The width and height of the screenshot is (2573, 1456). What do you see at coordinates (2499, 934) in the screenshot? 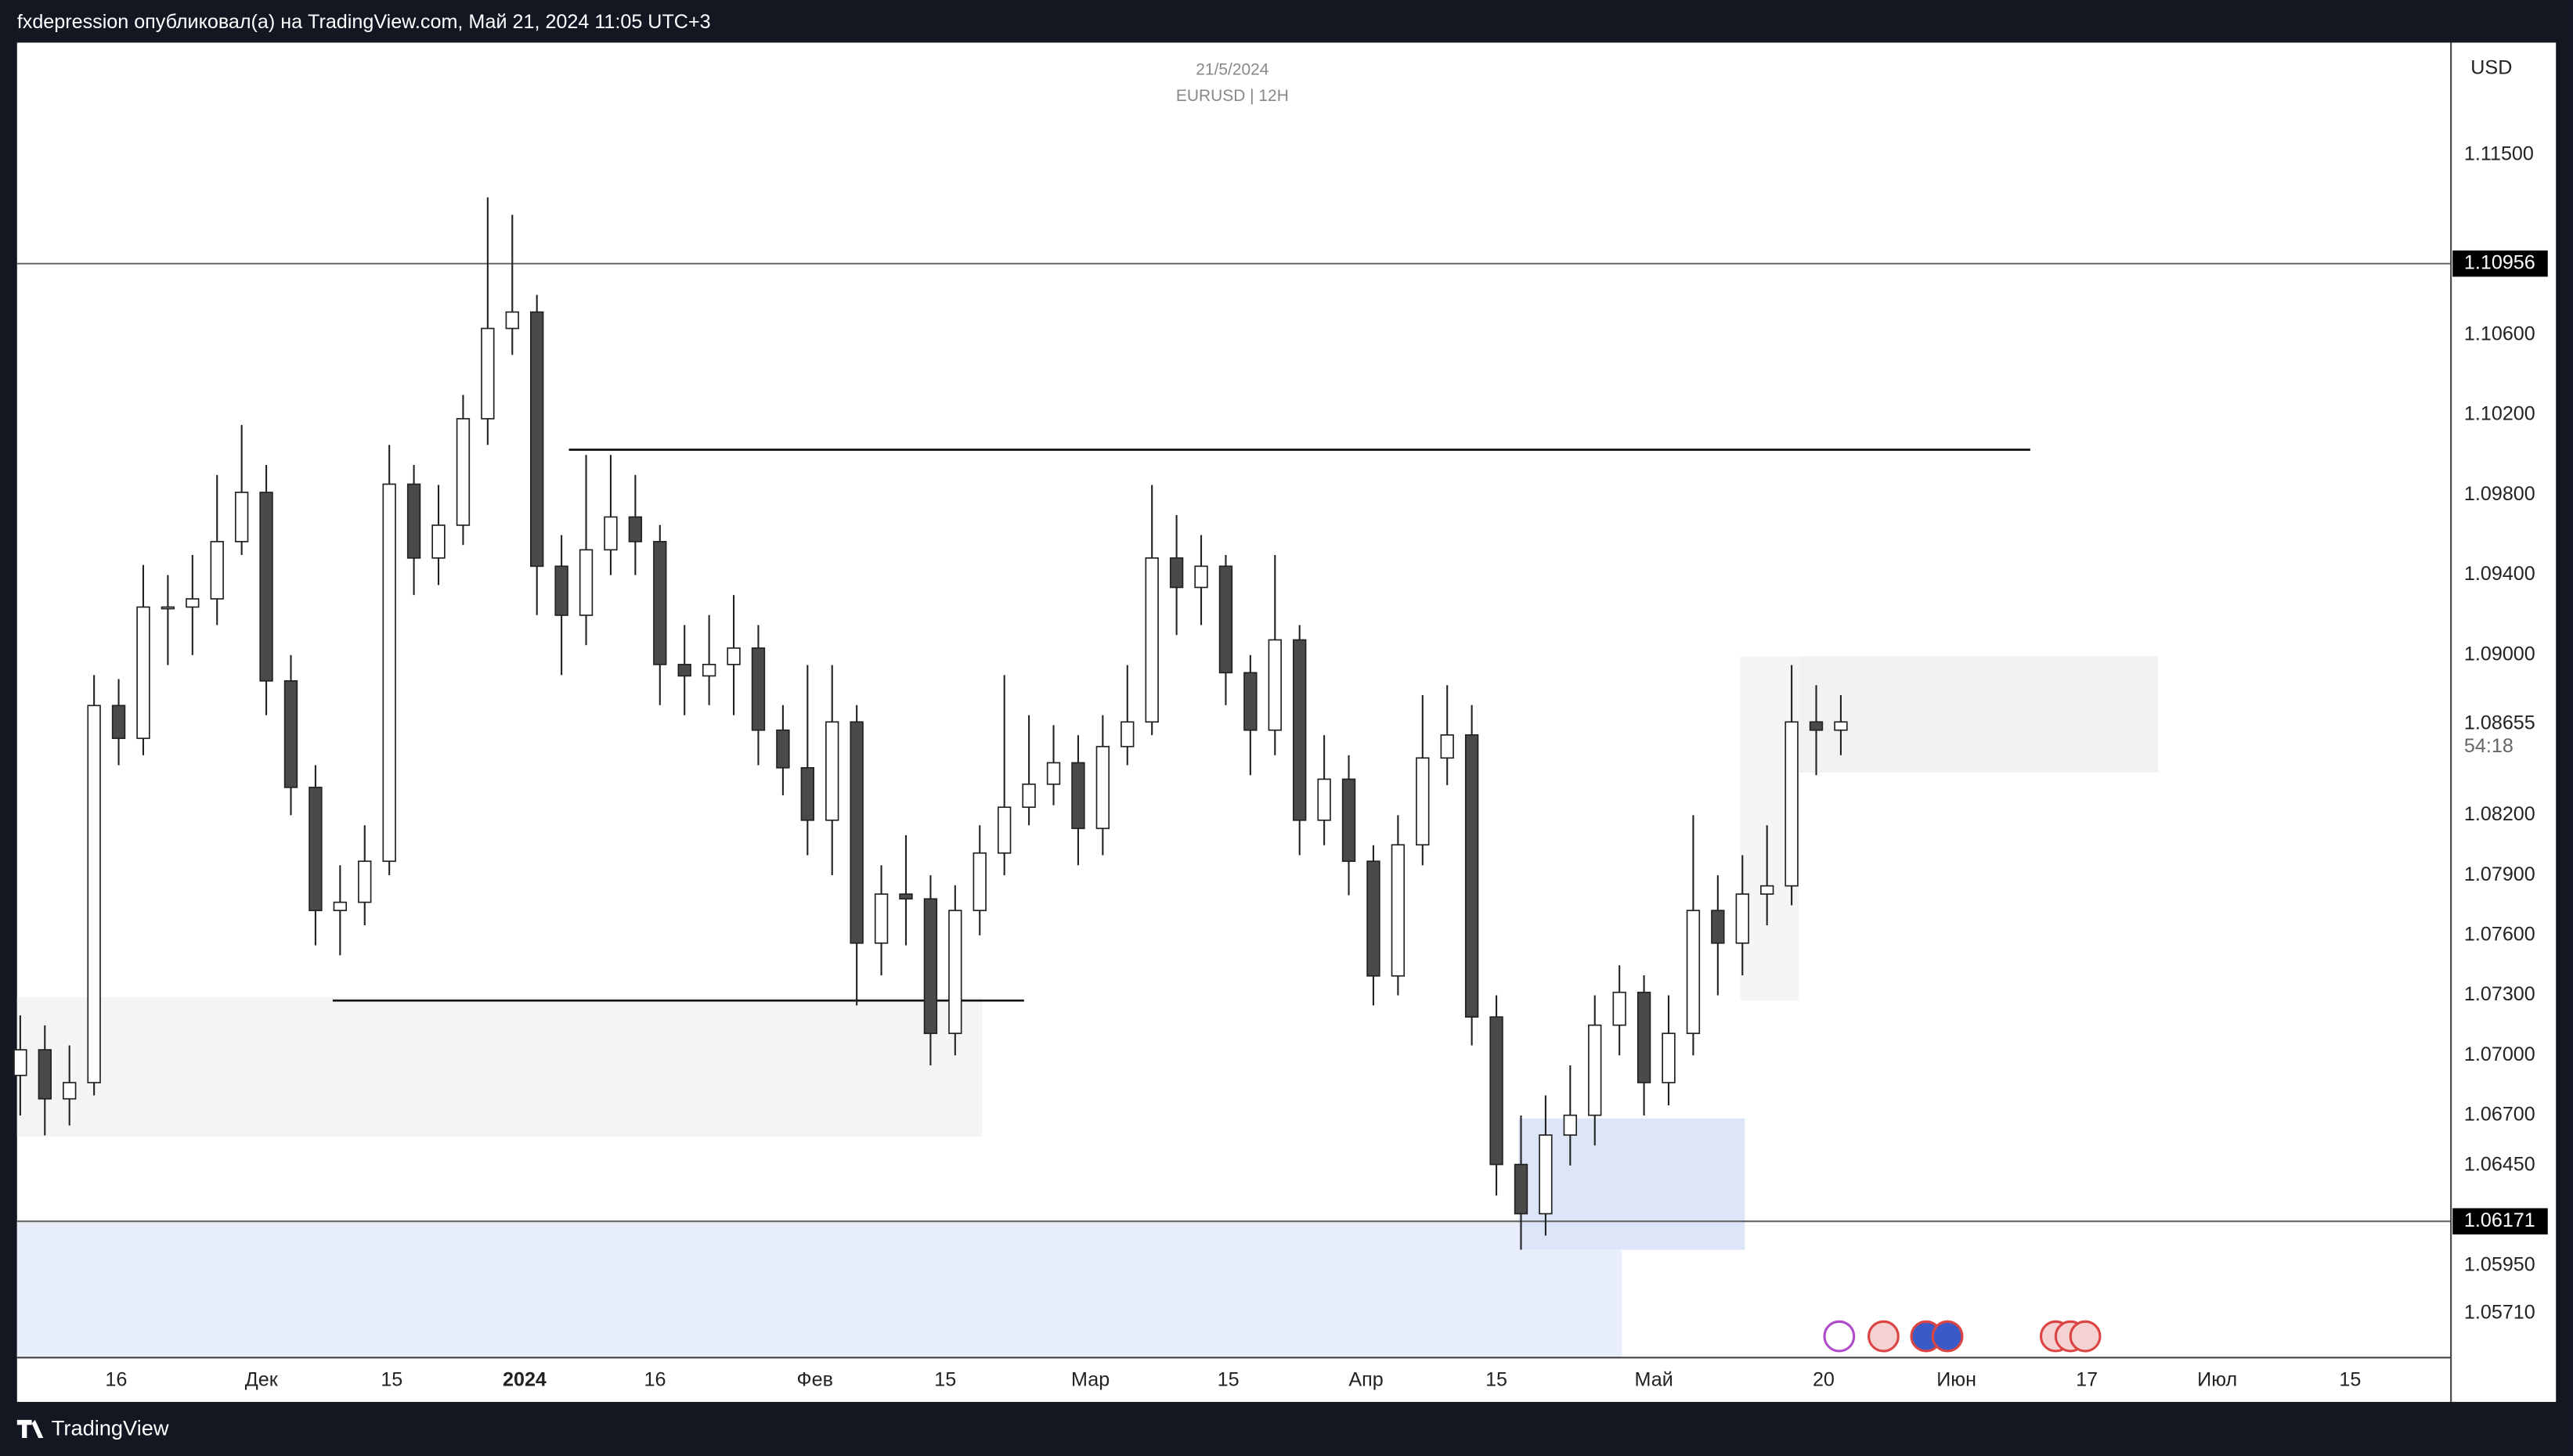
I see `y-tick-label: 1.07600` at bounding box center [2499, 934].